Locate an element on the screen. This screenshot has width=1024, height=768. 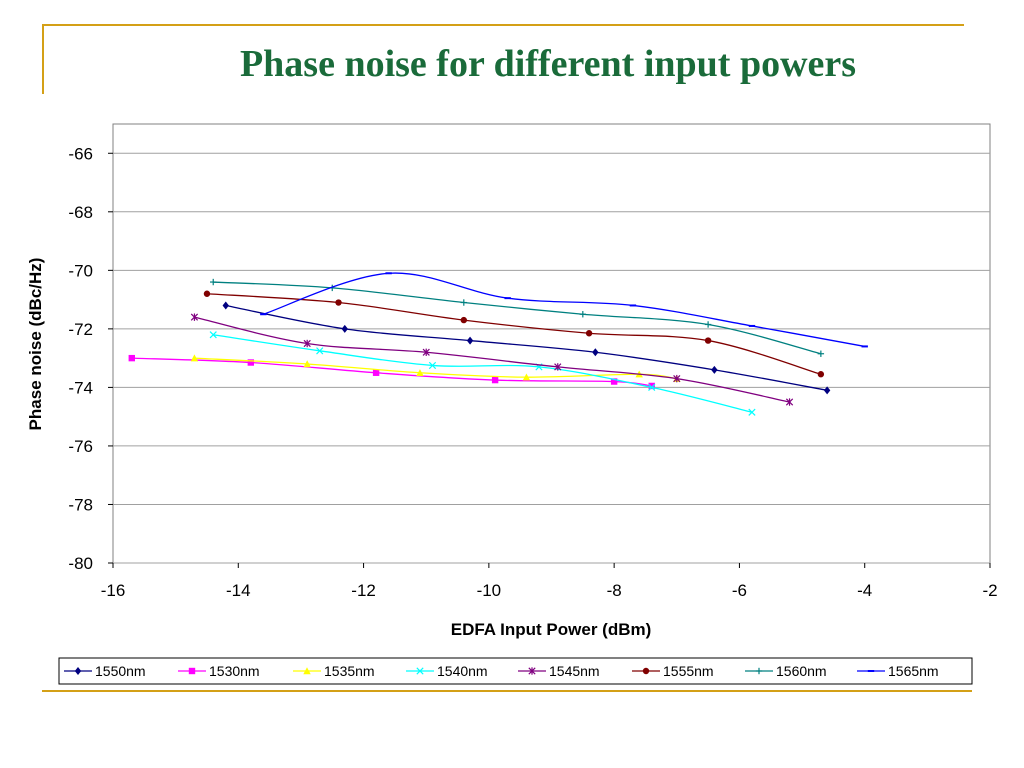
legend-entry-1545nm: 1545nm is located at coordinates (559, 671).